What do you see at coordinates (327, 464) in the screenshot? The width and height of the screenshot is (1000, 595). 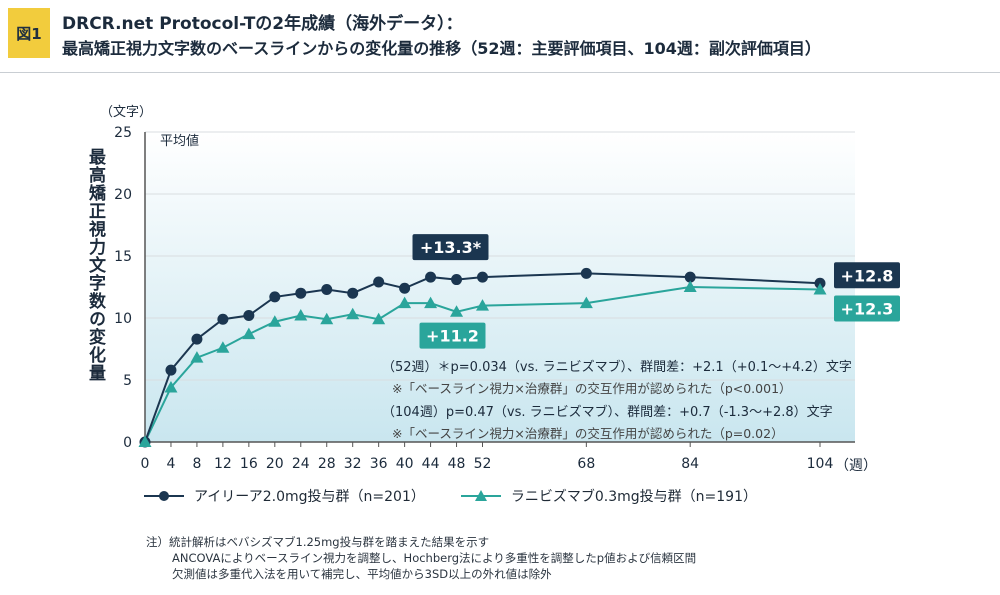 I see `x-tick-label: 28` at bounding box center [327, 464].